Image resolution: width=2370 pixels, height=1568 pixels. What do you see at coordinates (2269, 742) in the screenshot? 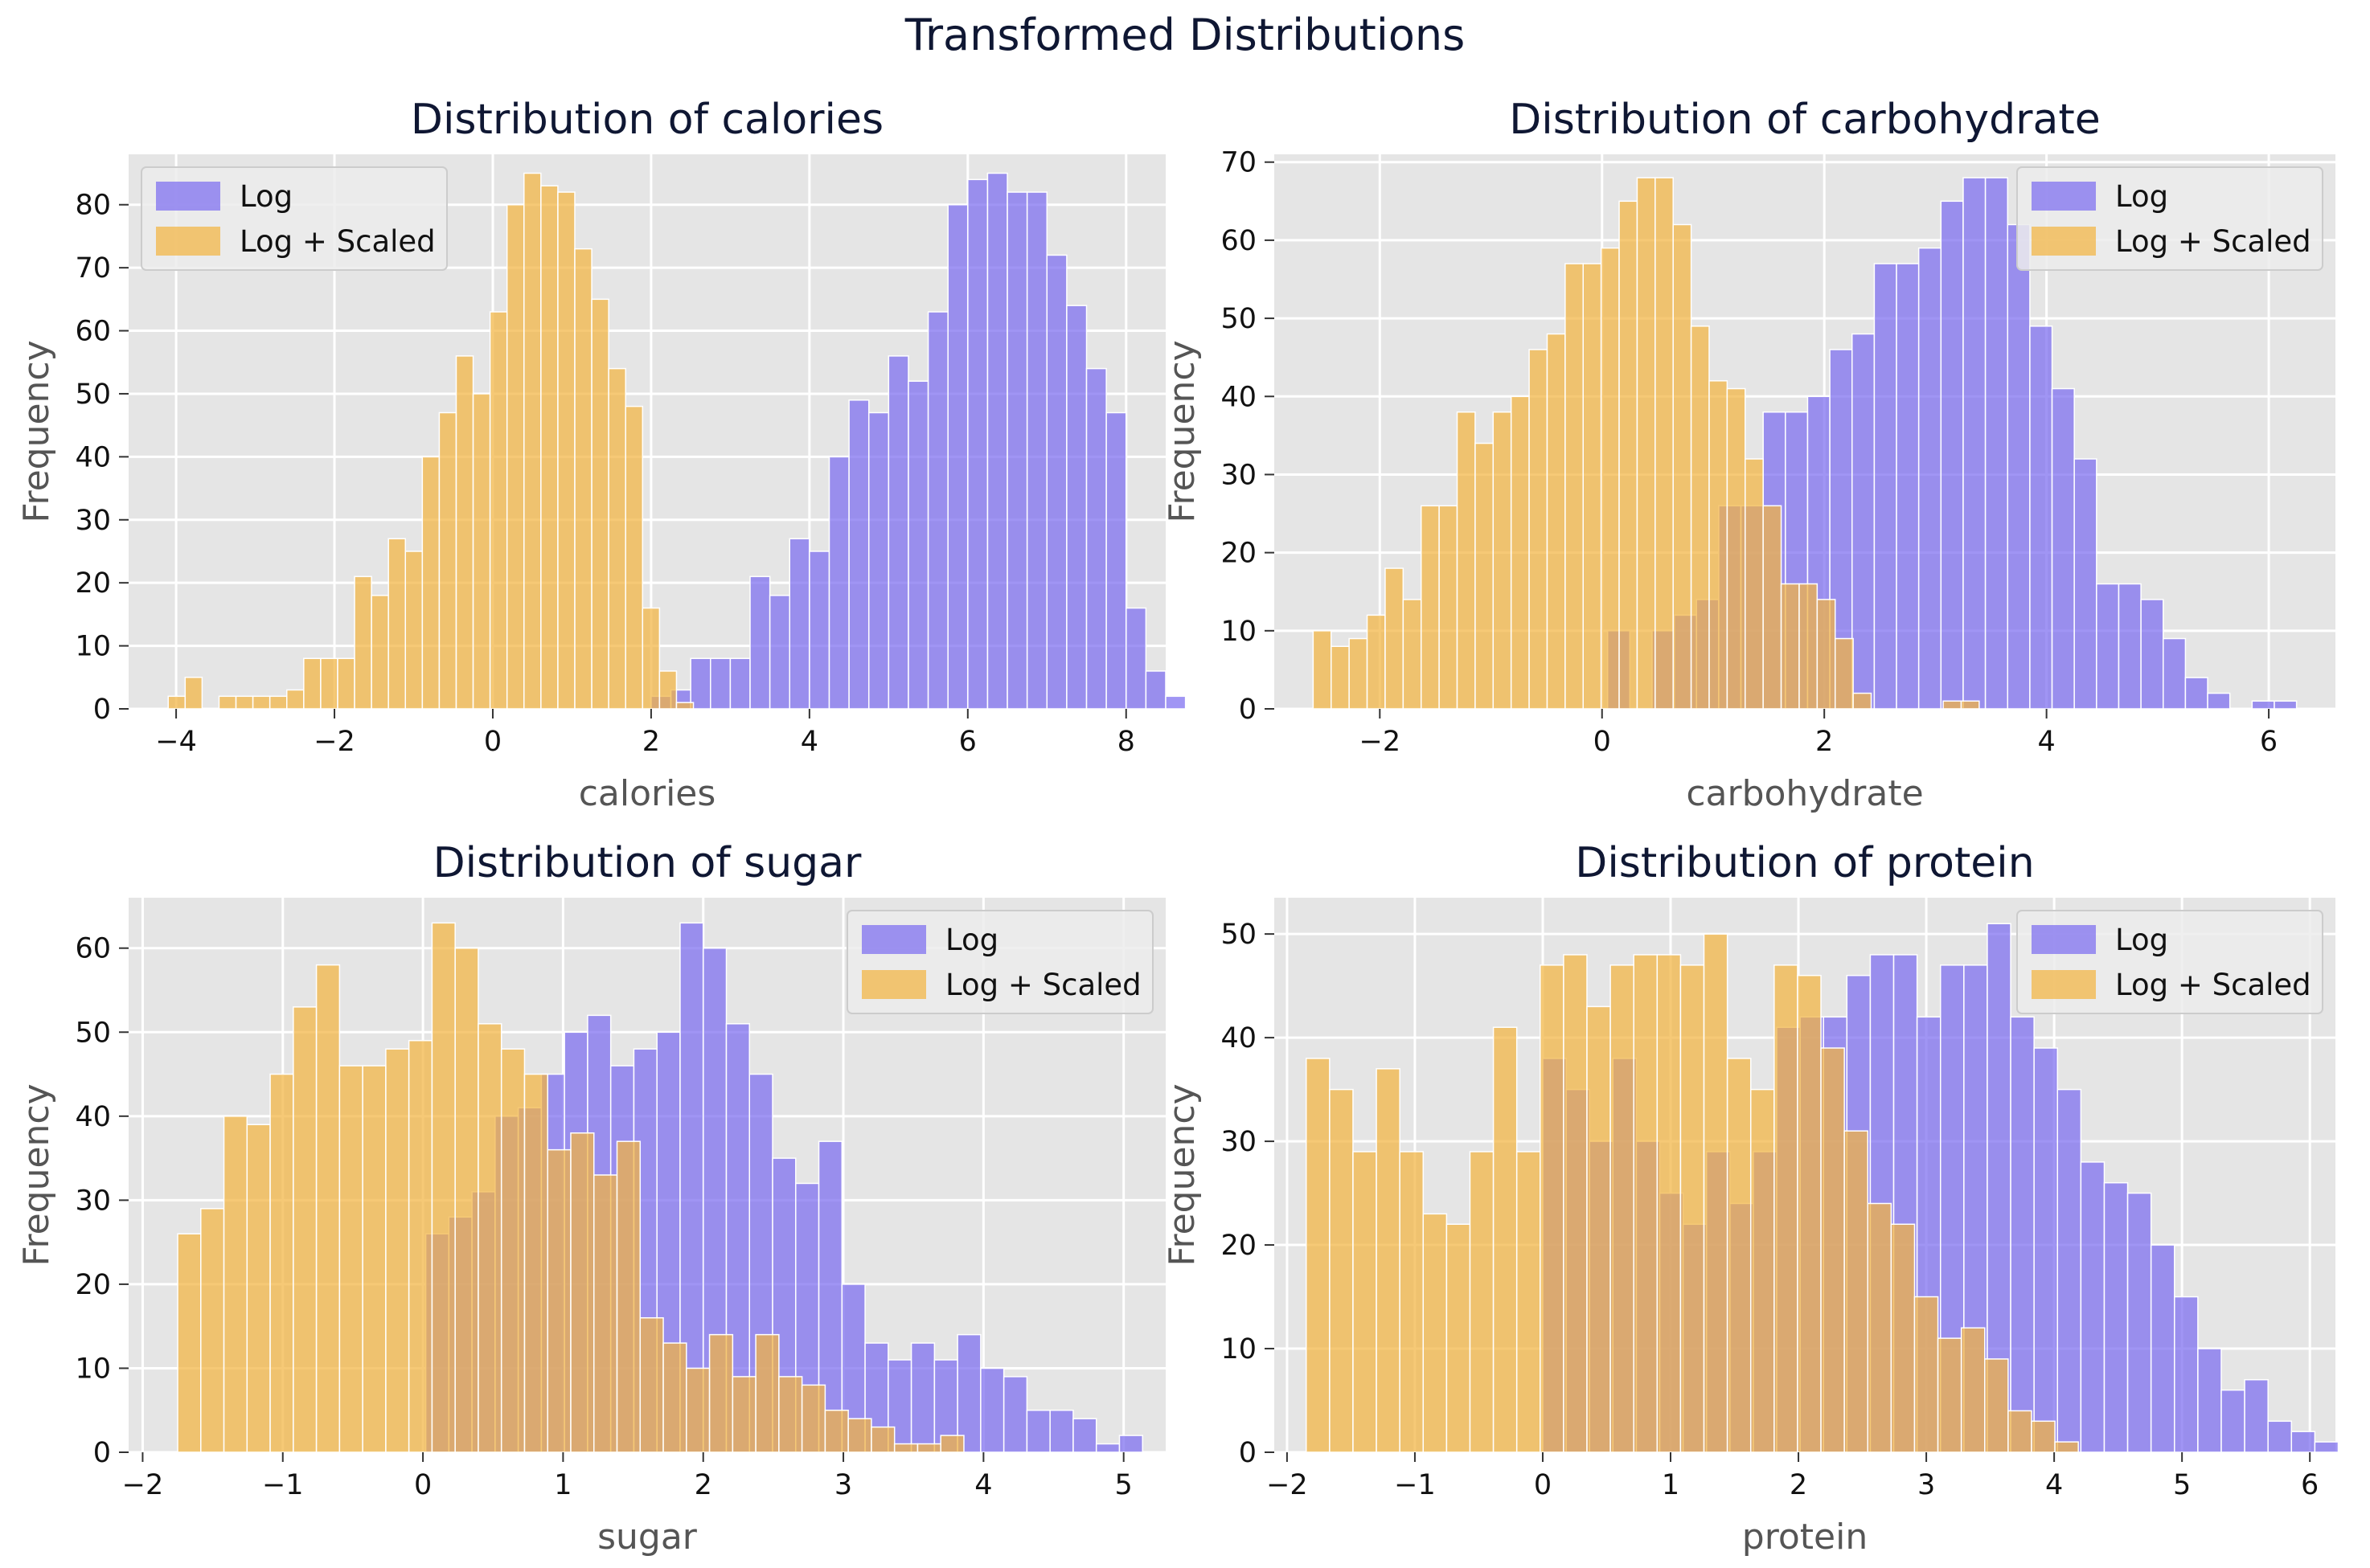
I see `x-tick-label: 6` at bounding box center [2269, 742].